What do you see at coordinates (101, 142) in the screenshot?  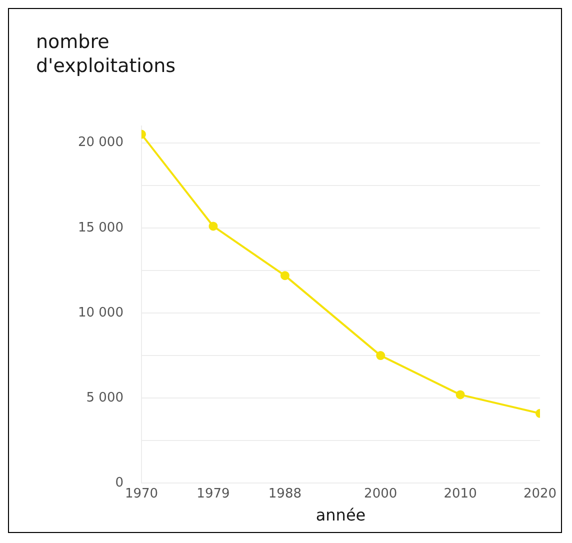 I see `y-tick-label: 20 000` at bounding box center [101, 142].